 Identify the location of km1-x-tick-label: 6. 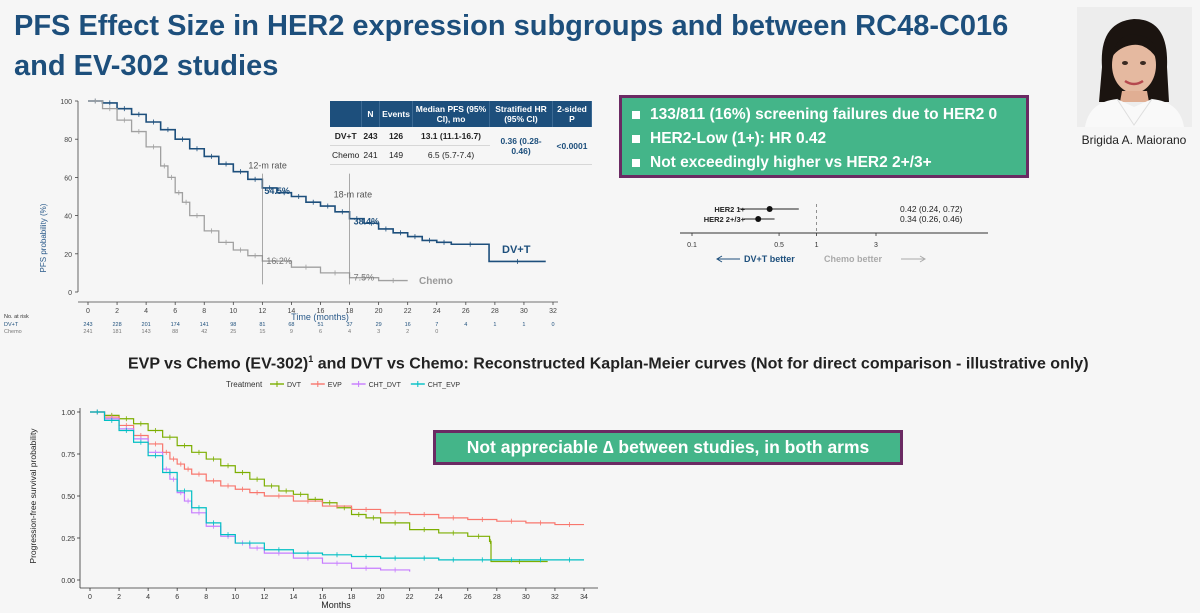
(175, 311).